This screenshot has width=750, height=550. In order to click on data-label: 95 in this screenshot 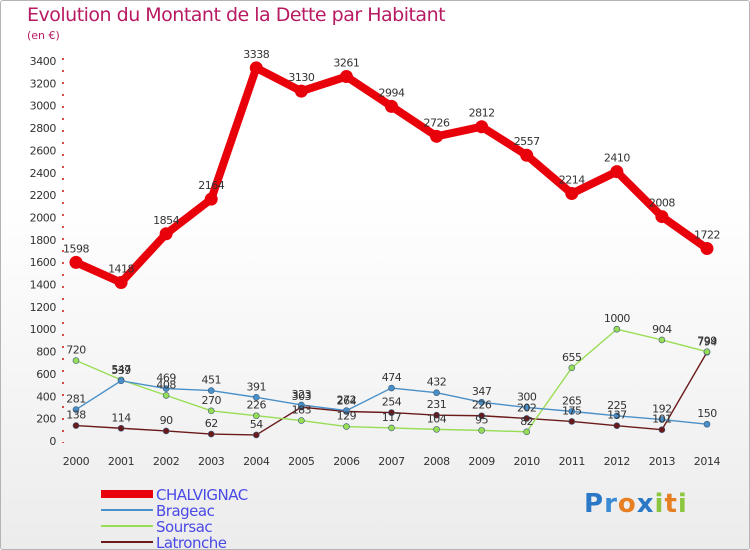, I will do `click(481, 419)`.